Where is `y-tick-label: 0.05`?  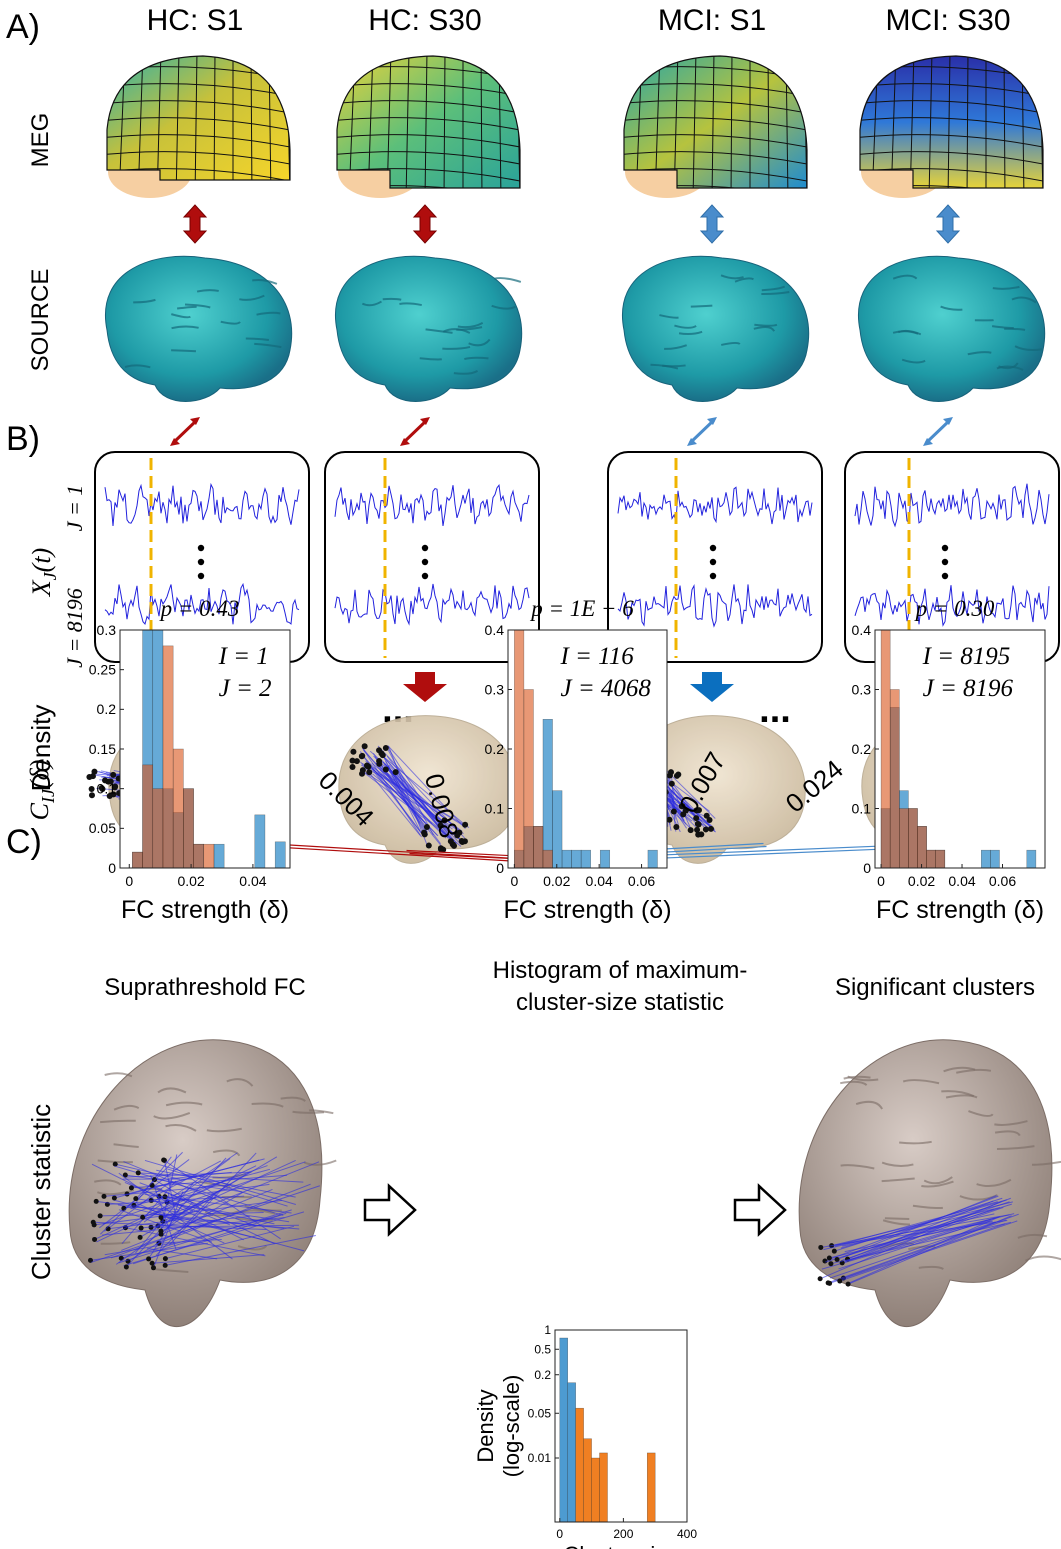 y-tick-label: 0.05 is located at coordinates (102, 828).